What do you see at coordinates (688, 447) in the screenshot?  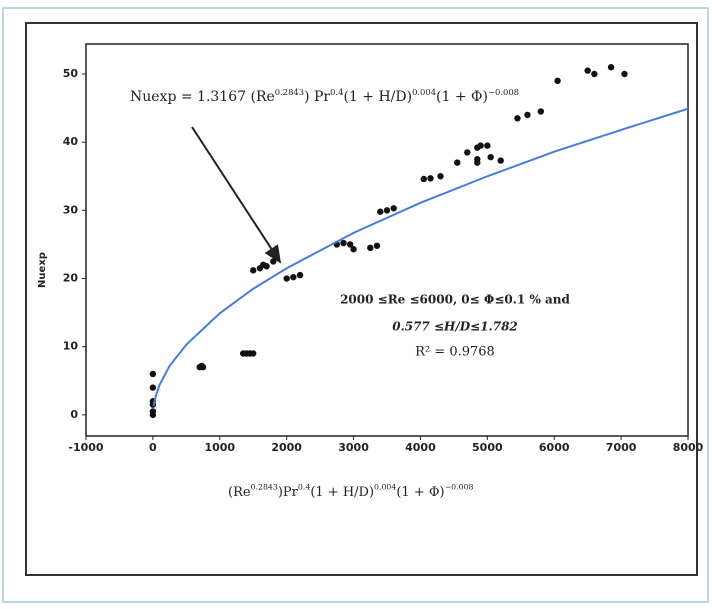 I see `x-tick-label: 8000` at bounding box center [688, 447].